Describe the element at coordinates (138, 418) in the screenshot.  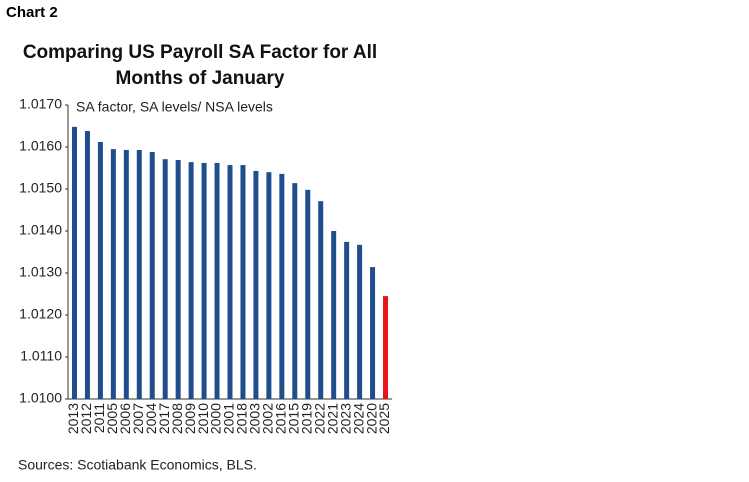
I see `x-tick-label: 2007` at that location.